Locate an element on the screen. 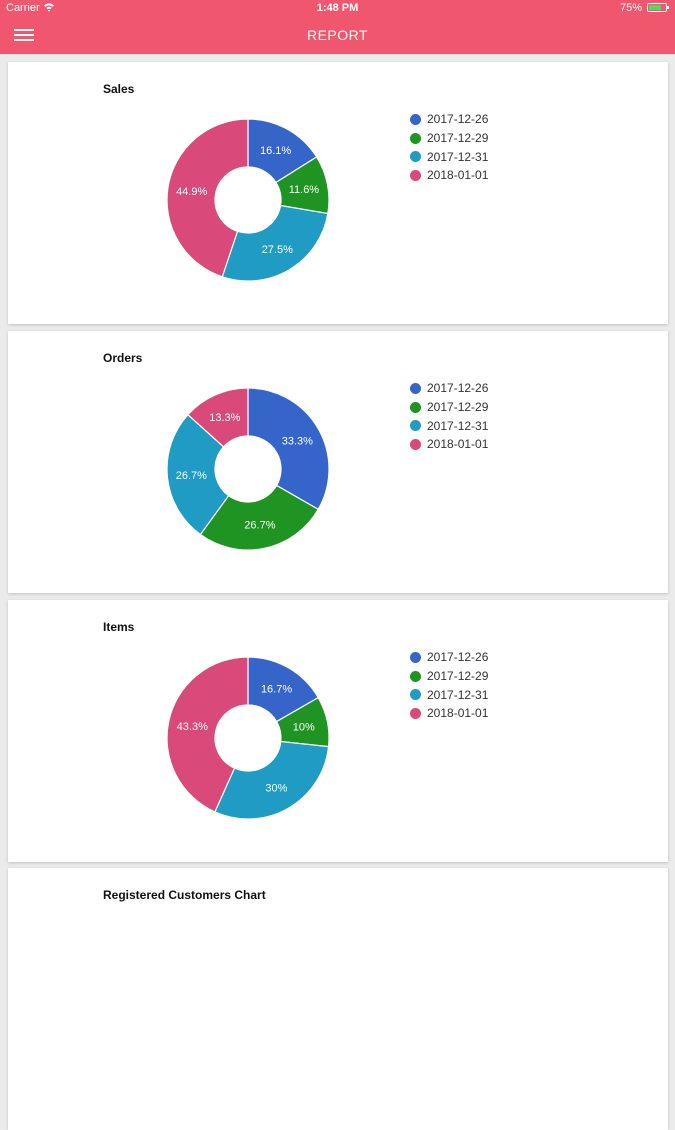 Image resolution: width=675 pixels, height=1130 pixels. slice-data-label: 10% is located at coordinates (304, 727).